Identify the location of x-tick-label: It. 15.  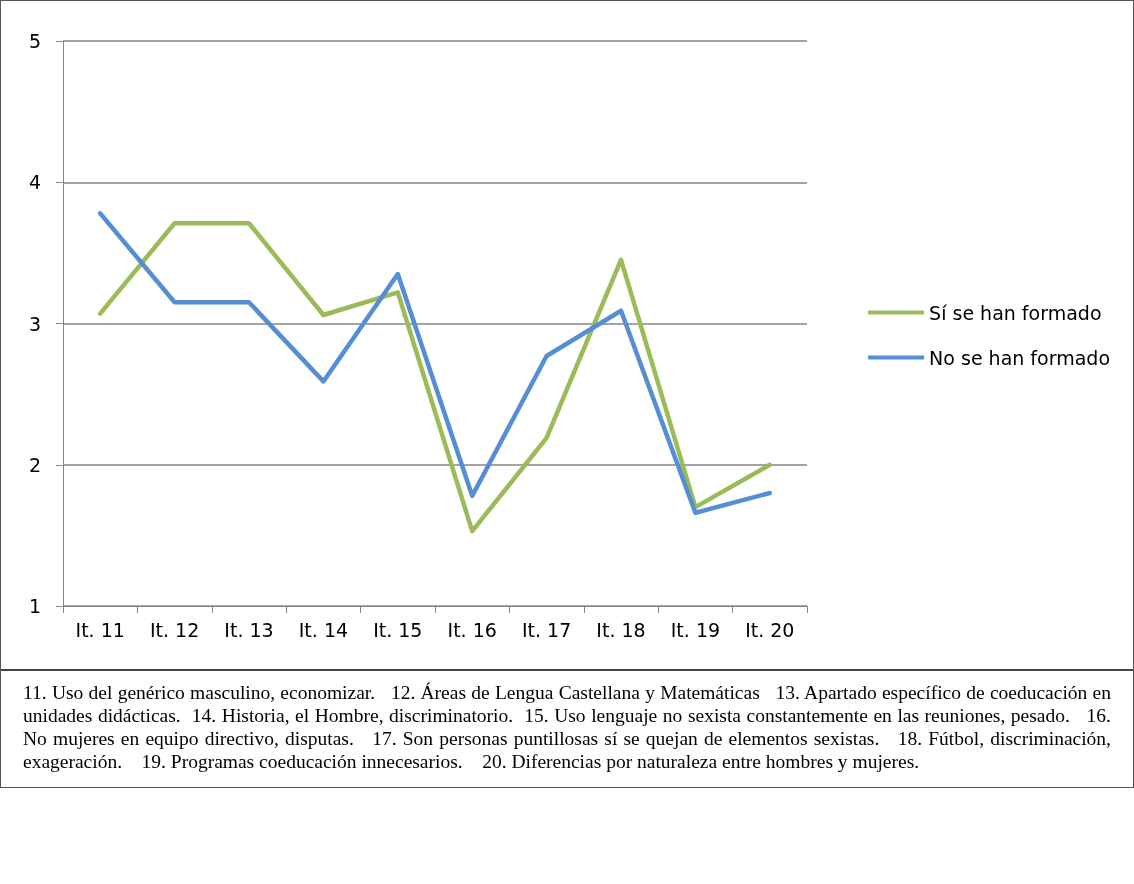
(398, 629).